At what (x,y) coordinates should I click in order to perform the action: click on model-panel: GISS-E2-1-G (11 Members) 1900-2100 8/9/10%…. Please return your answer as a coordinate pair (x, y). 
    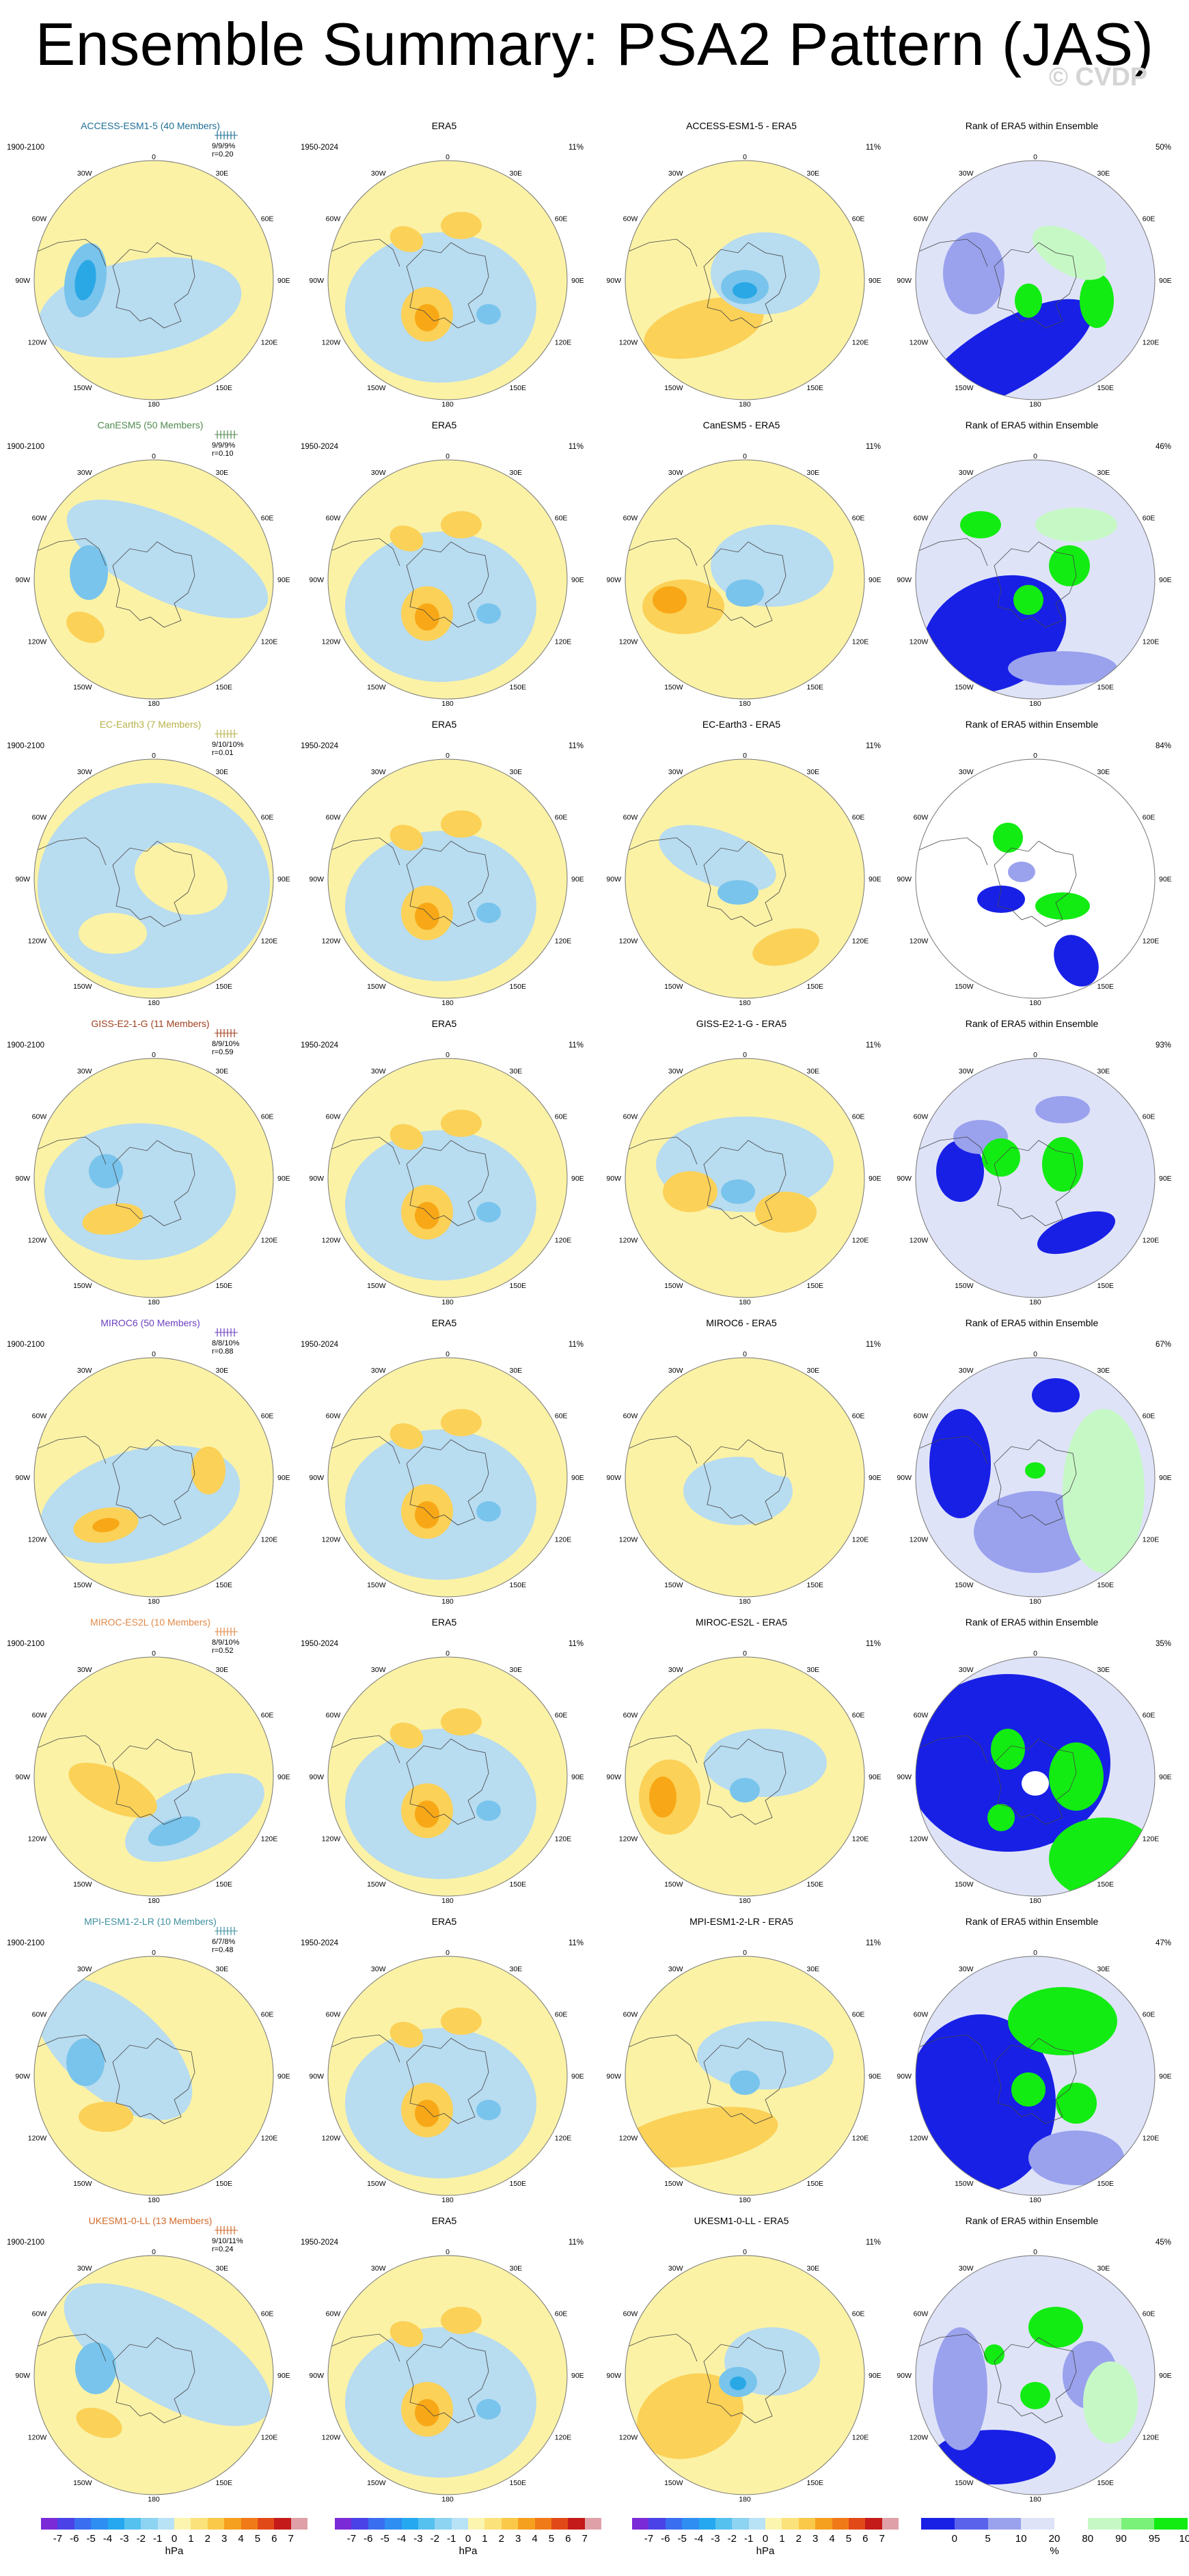
    Looking at the image, I should click on (150, 1164).